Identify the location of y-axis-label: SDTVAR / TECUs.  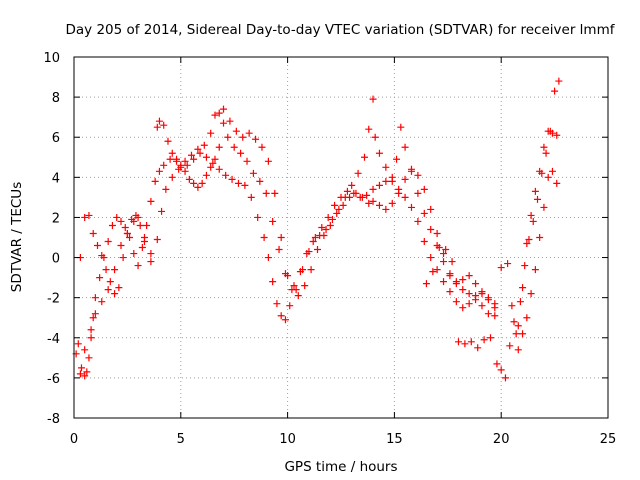
(17, 237).